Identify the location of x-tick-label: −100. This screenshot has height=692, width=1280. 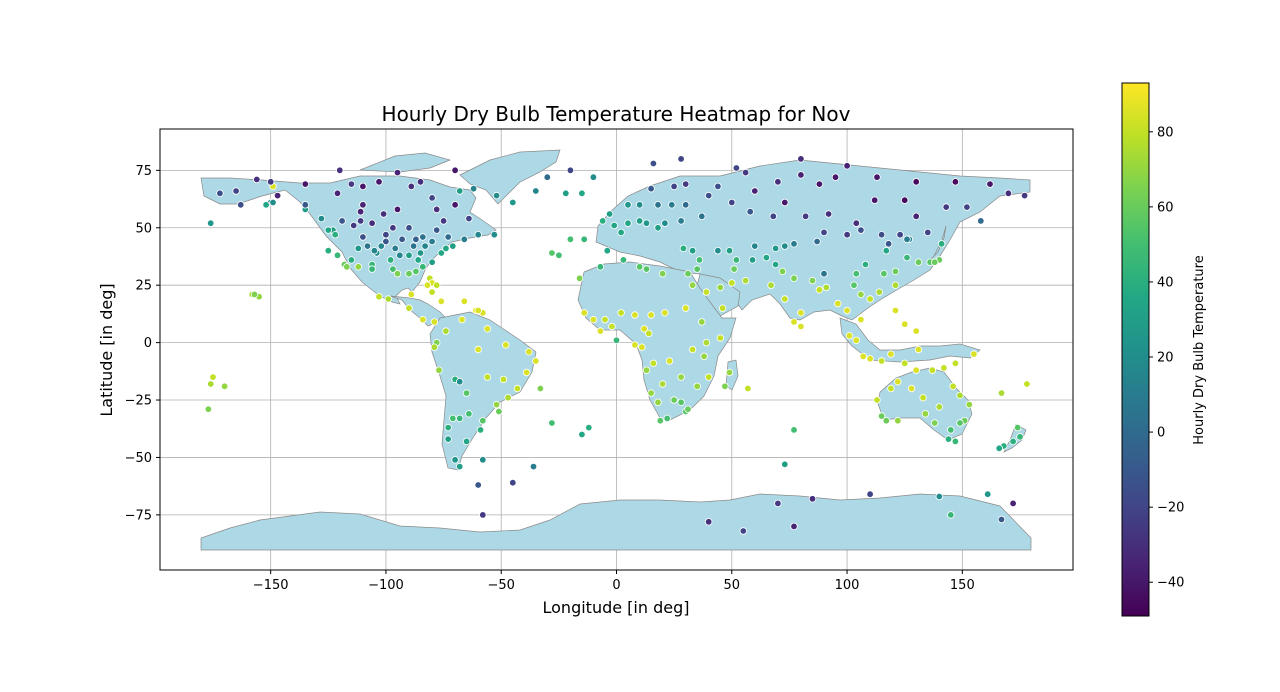
(386, 585).